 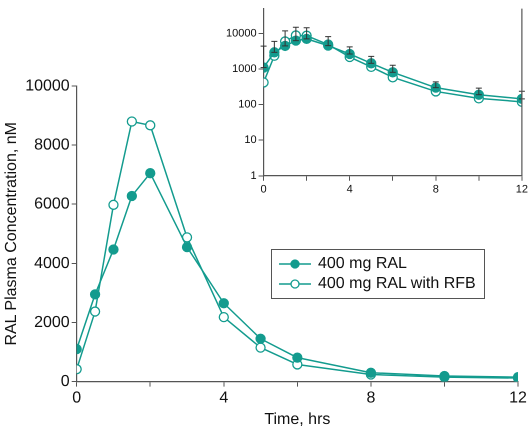 What do you see at coordinates (65, 381) in the screenshot?
I see `y-tick-label: 0` at bounding box center [65, 381].